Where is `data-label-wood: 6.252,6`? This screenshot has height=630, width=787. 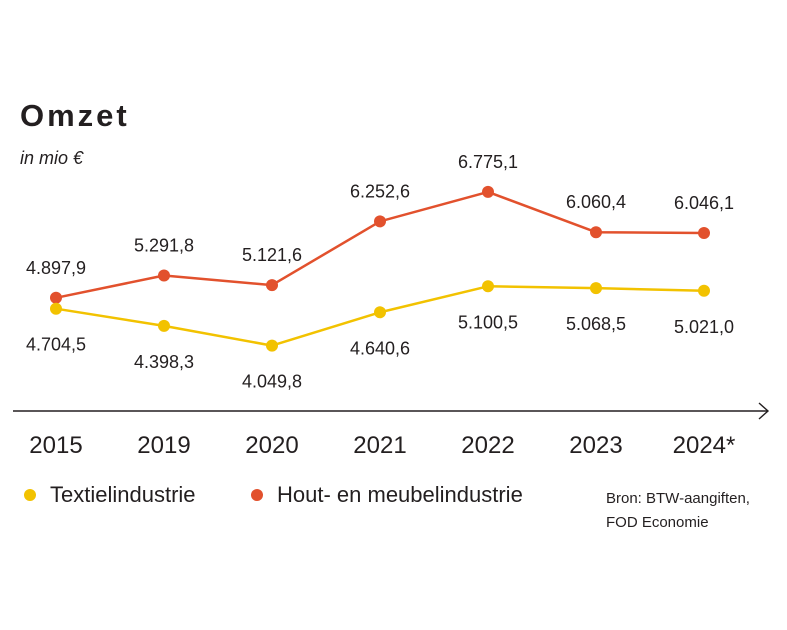
data-label-wood: 6.252,6 is located at coordinates (380, 191).